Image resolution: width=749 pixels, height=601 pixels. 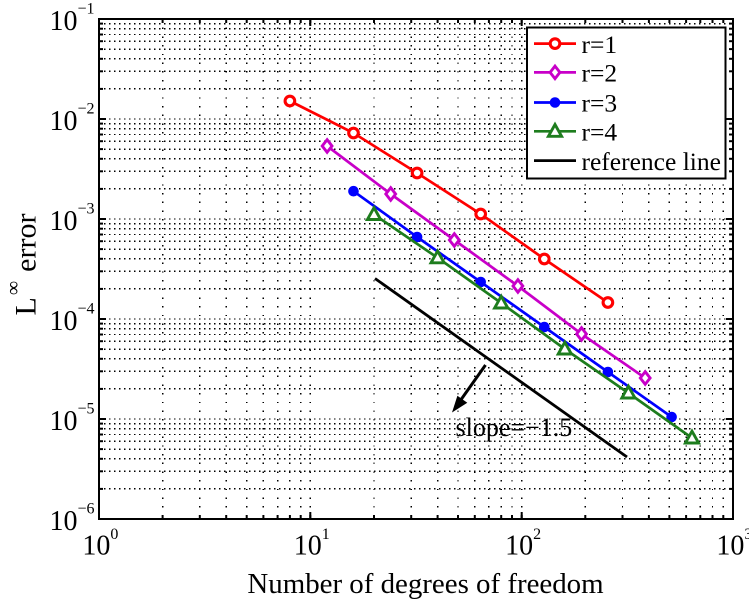 What do you see at coordinates (71, 19) in the screenshot?
I see `svg-text: 10⁻¹` at bounding box center [71, 19].